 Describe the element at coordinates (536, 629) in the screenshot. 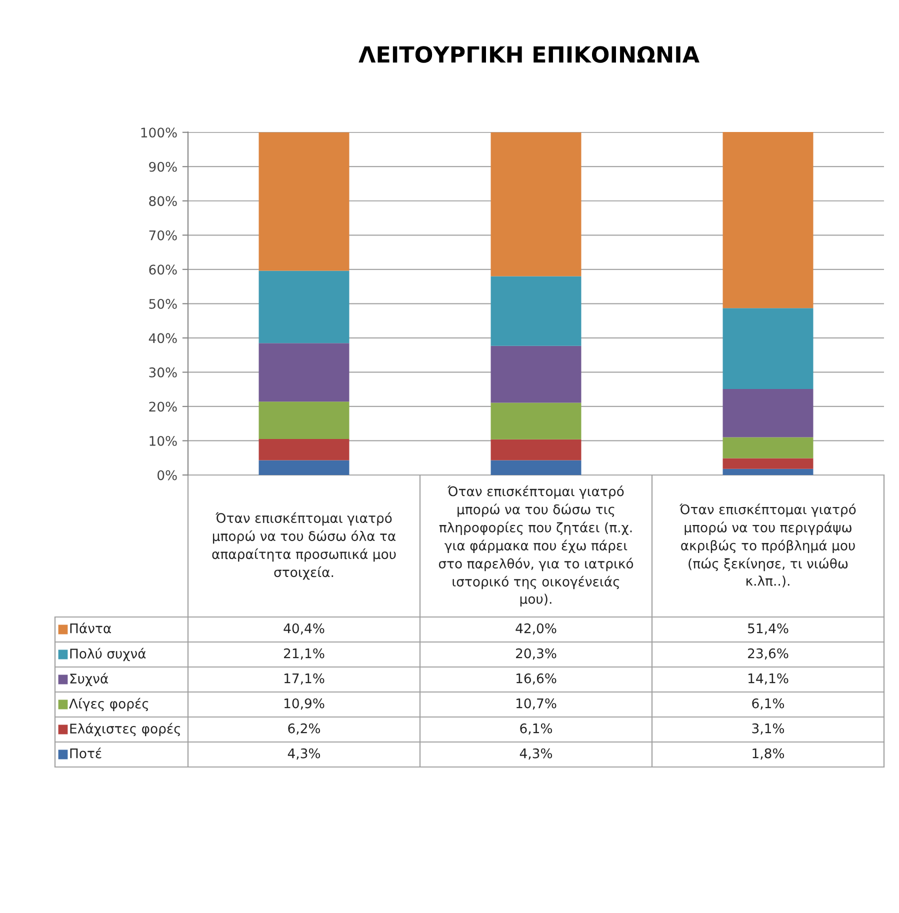

I see `data-label: 42,0%` at that location.